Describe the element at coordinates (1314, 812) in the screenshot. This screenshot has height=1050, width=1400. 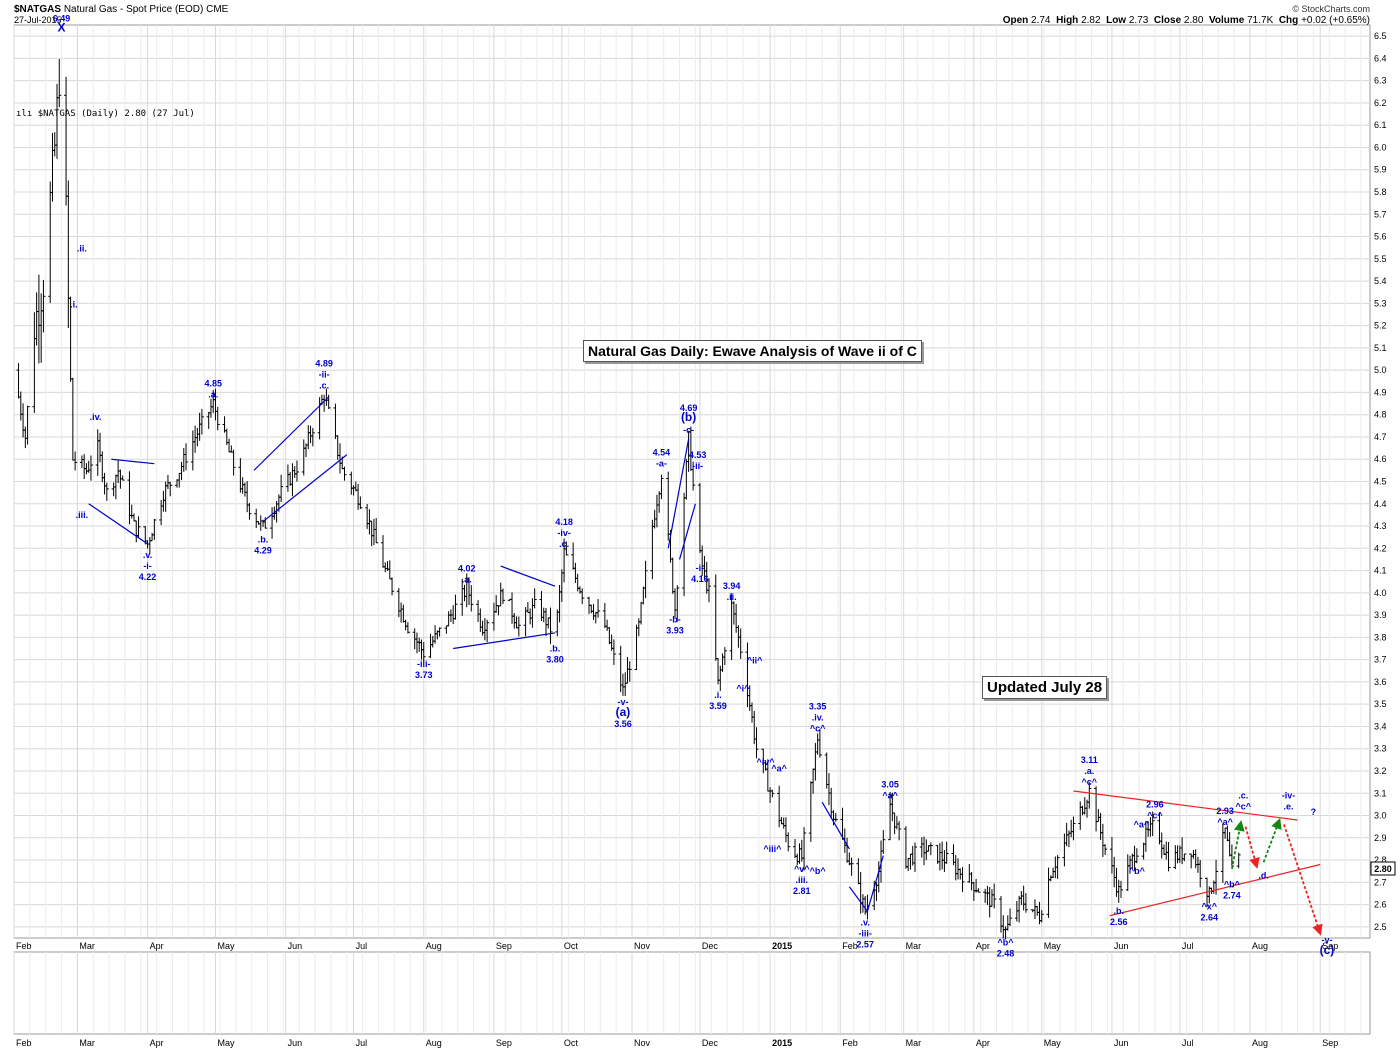
I see `wave-label: ?` at that location.